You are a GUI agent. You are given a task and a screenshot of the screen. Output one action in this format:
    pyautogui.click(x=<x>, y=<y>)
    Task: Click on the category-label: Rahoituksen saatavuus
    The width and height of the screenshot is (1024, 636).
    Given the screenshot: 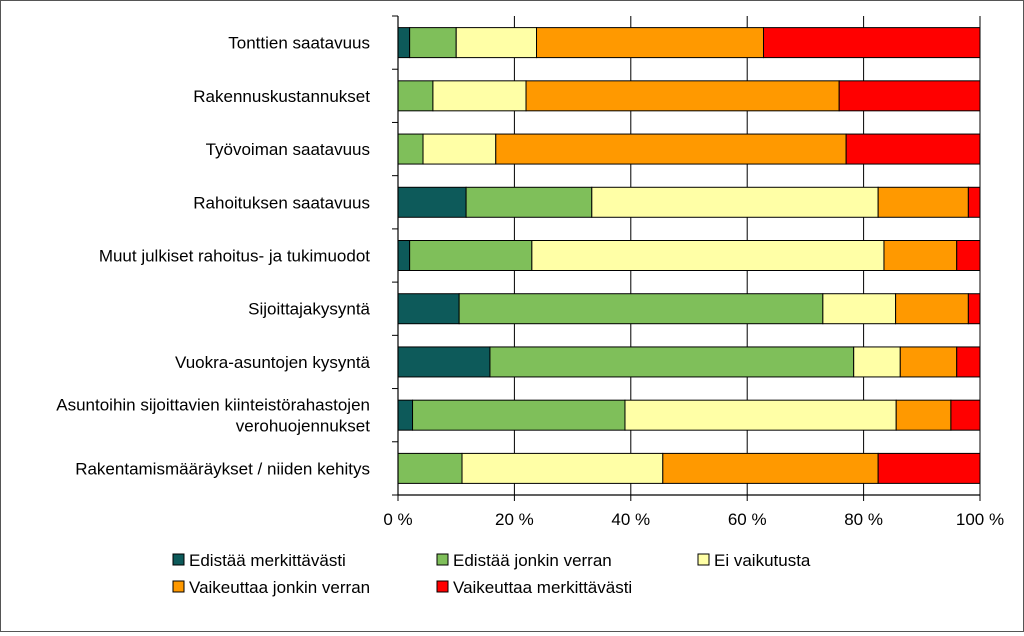 What is the action you would take?
    pyautogui.click(x=281, y=202)
    